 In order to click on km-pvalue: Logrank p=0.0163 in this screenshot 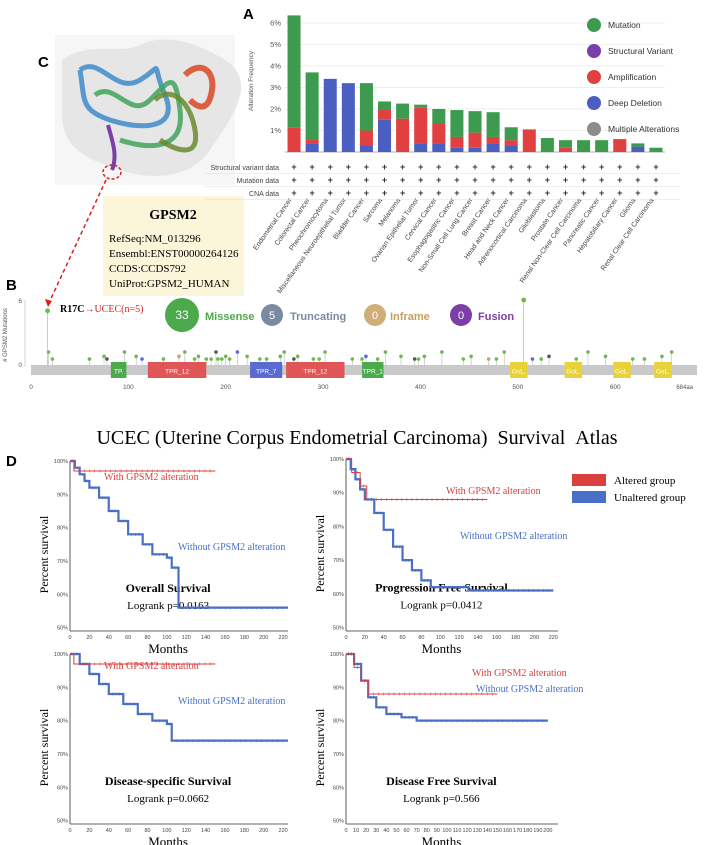, I will do `click(168, 606)`.